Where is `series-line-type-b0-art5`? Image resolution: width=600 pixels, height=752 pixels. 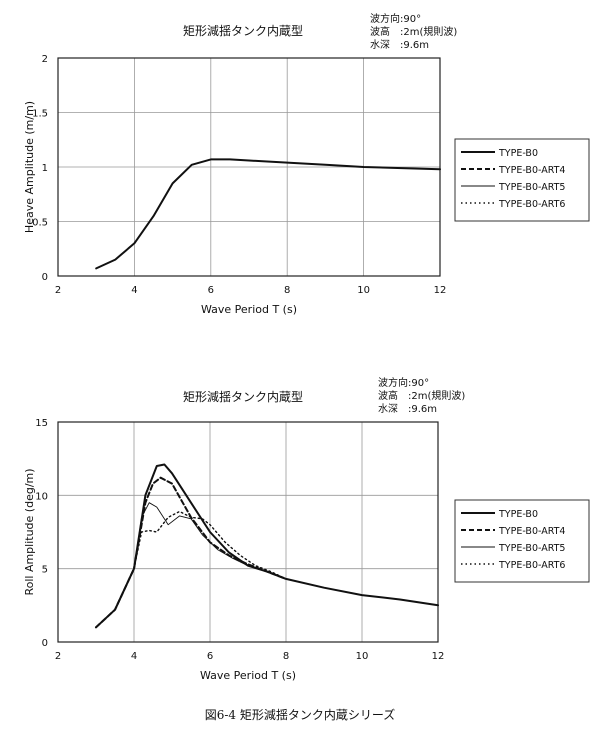 series-line-type-b0-art5 is located at coordinates (191, 565).